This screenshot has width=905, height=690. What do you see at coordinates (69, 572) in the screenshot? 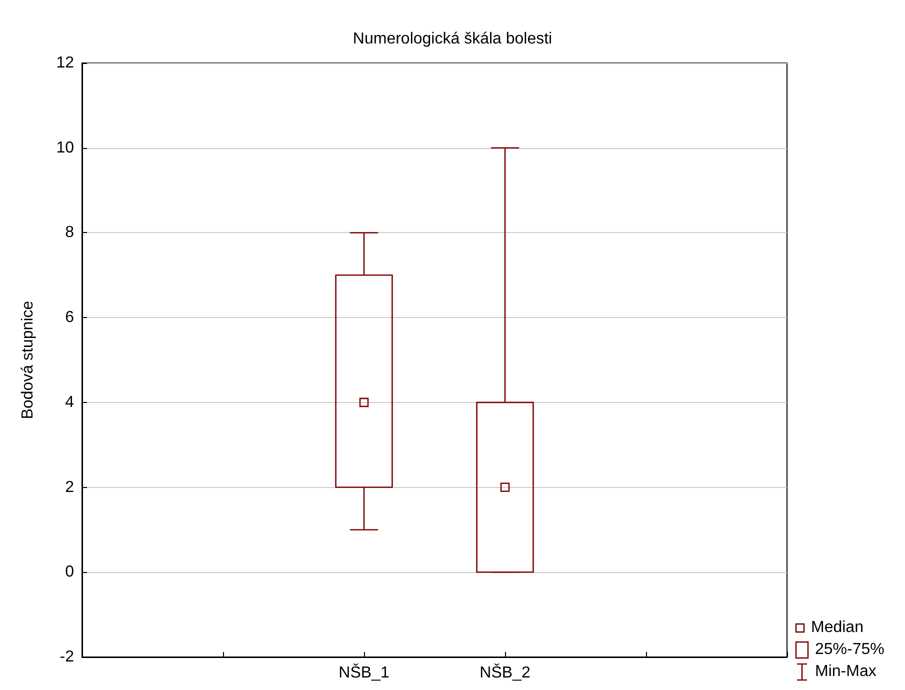
I see `y-tick-label: 0` at bounding box center [69, 572].